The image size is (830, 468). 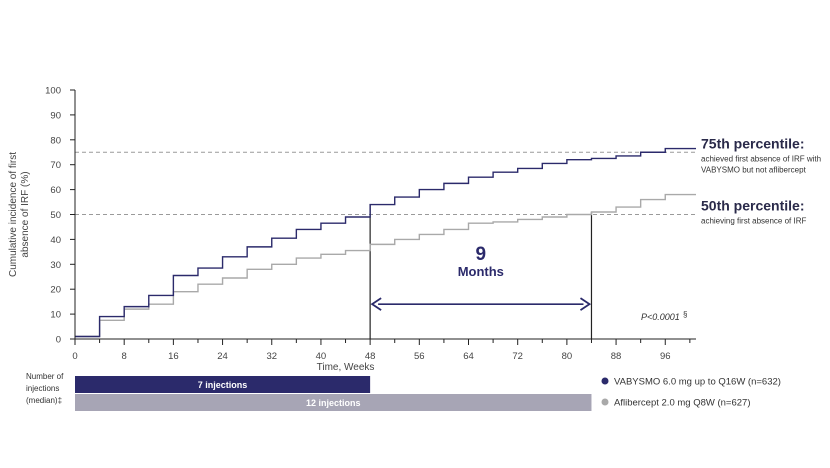 What do you see at coordinates (468, 356) in the screenshot?
I see `x-tick-label: 64` at bounding box center [468, 356].